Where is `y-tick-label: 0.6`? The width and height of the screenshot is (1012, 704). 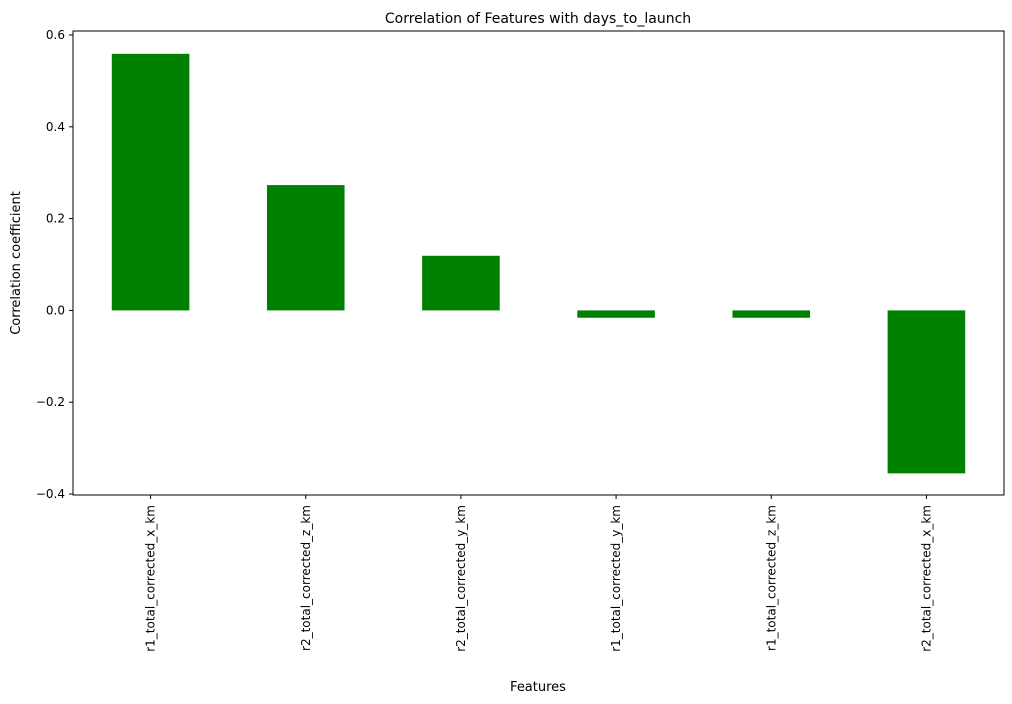 y-tick-label: 0.6 is located at coordinates (55, 35).